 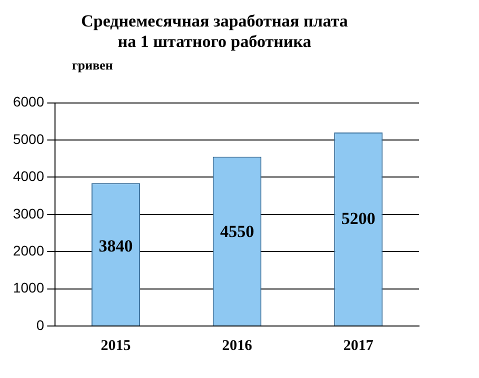 What do you see at coordinates (358, 218) in the screenshot?
I see `data-label: 5200` at bounding box center [358, 218].